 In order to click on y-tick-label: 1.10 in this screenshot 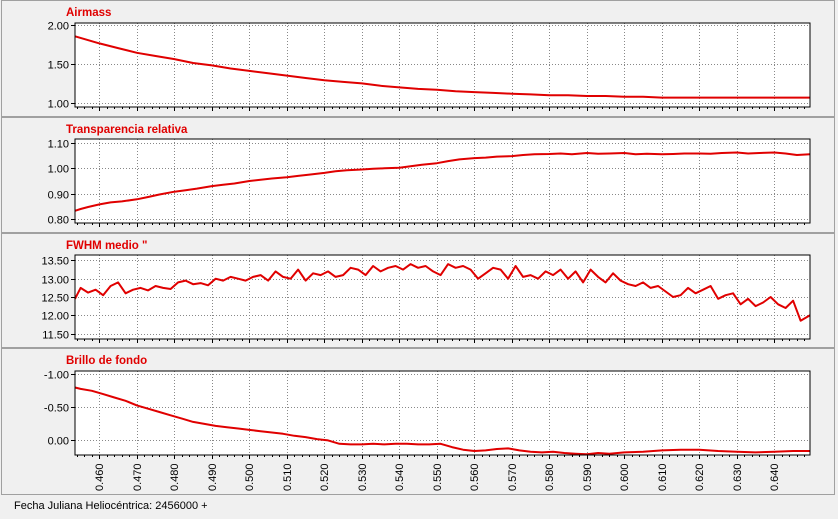, I will do `click(58, 145)`.